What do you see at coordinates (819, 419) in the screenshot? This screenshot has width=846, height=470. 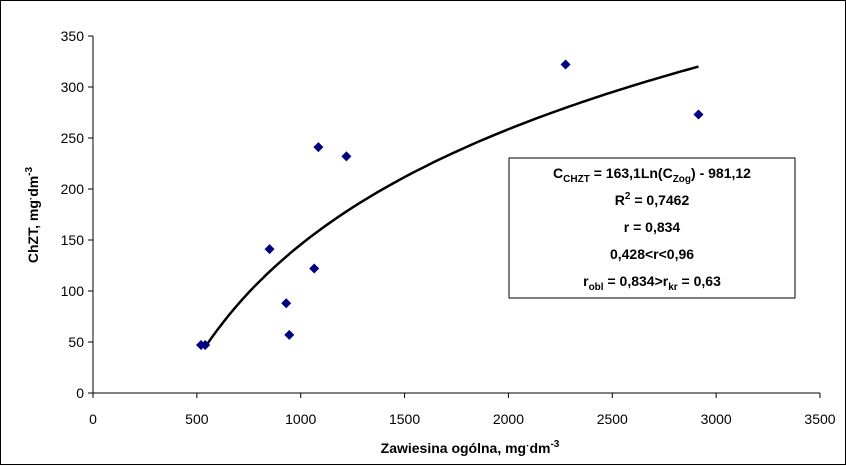 I see `x-tick-label: 3500` at bounding box center [819, 419].